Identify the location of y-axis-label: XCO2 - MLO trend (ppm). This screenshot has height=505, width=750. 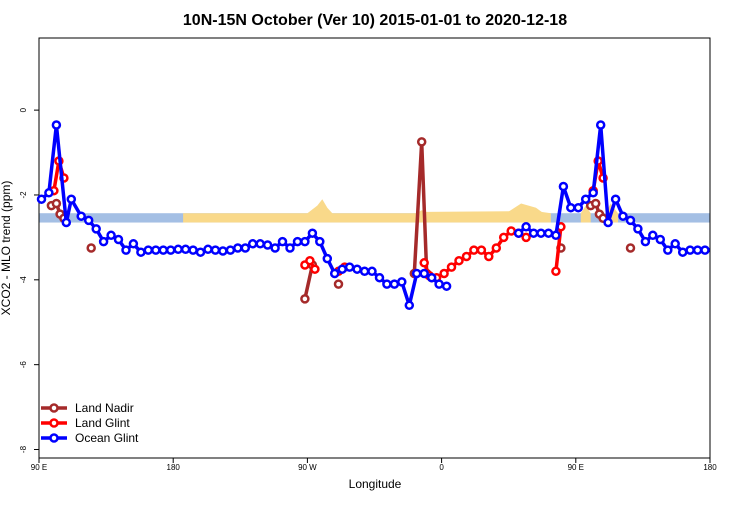
(6, 248).